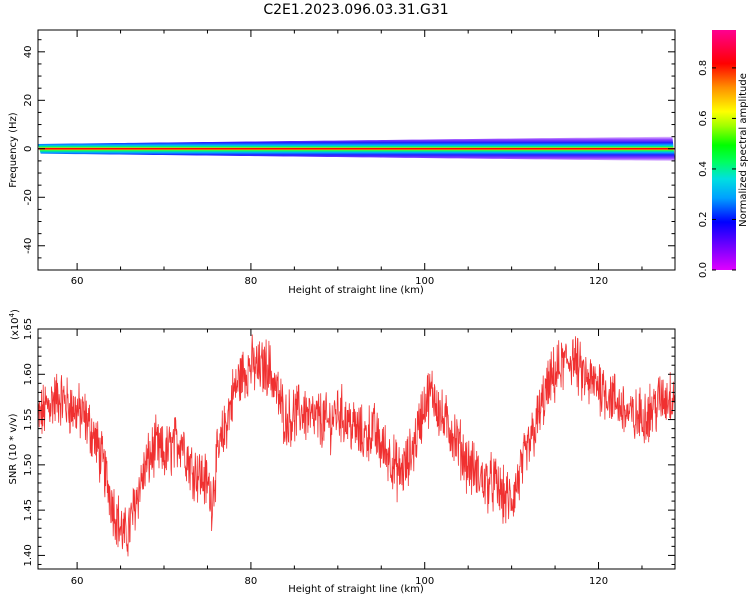 The width and height of the screenshot is (750, 604). I want to click on spectrogram-ylabel: Frequency (Hz), so click(13, 150).